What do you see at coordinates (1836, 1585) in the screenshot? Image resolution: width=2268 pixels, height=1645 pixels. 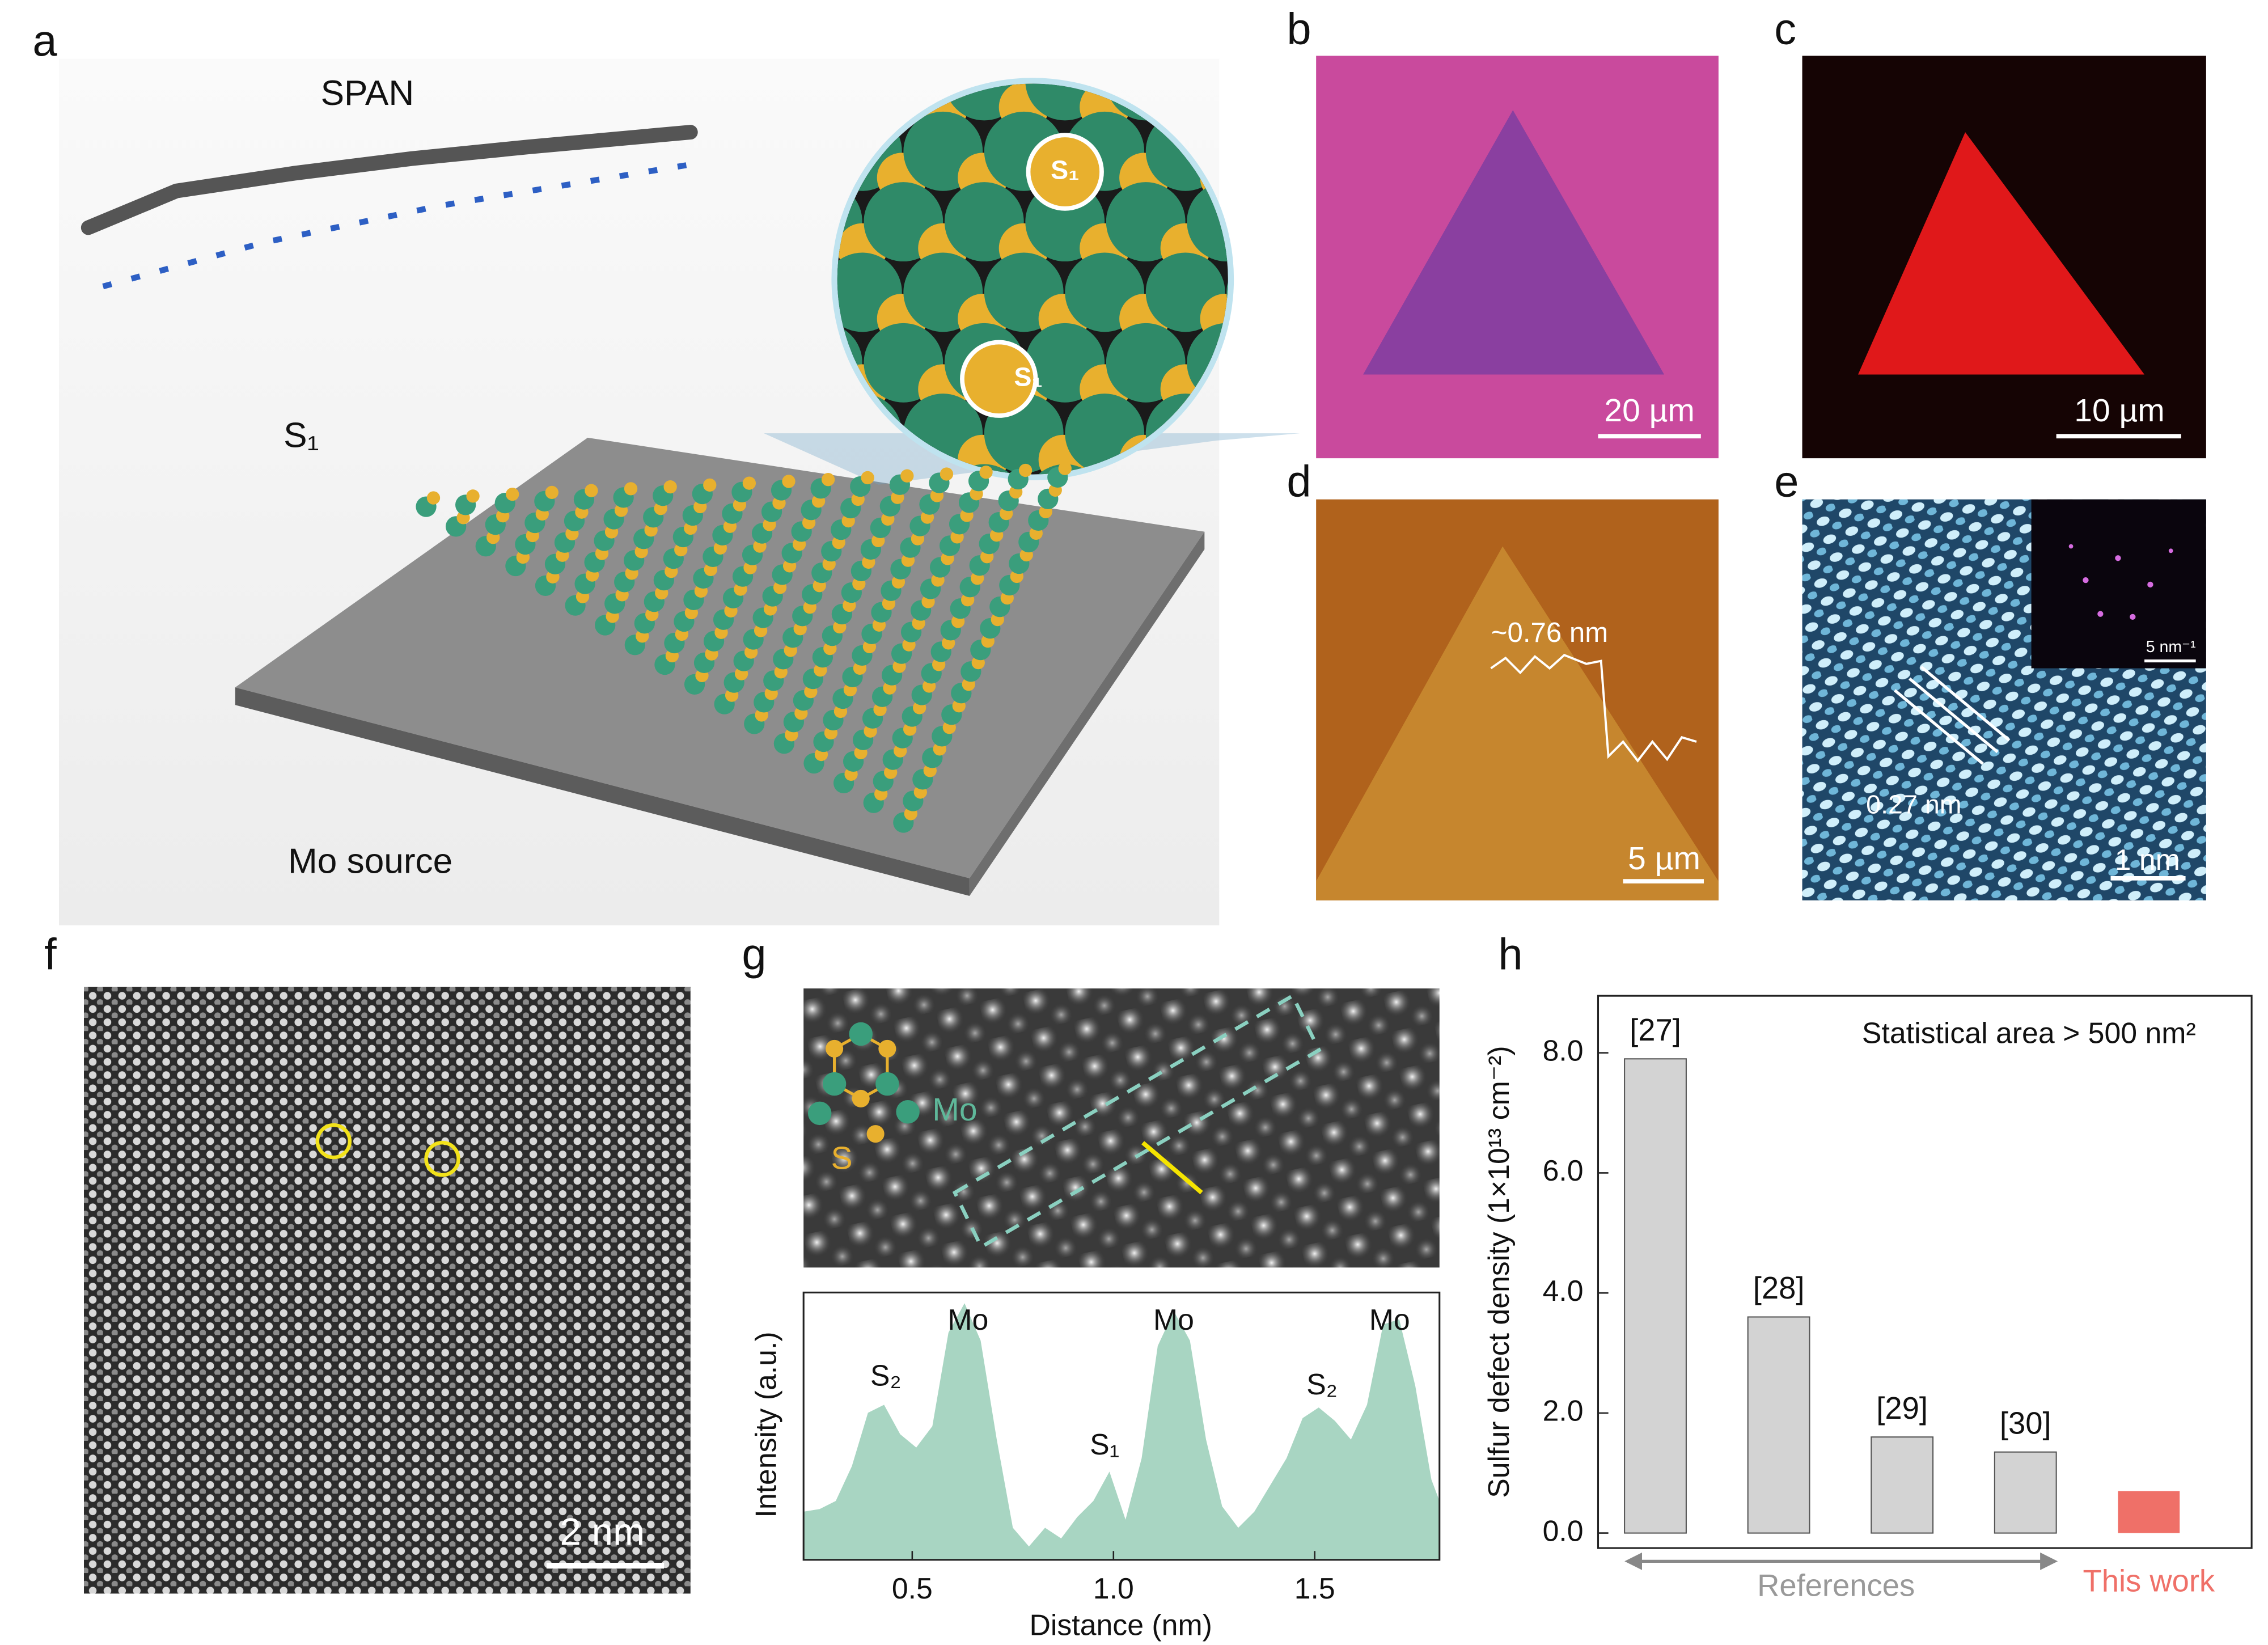 I see `group-label: References` at bounding box center [1836, 1585].